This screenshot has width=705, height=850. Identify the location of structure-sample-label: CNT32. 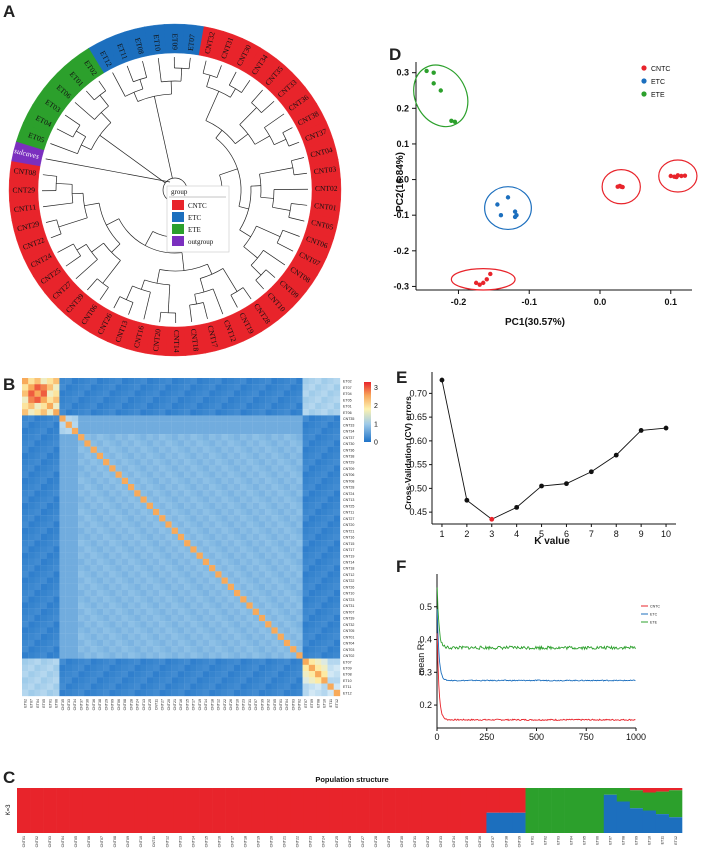
(428, 841).